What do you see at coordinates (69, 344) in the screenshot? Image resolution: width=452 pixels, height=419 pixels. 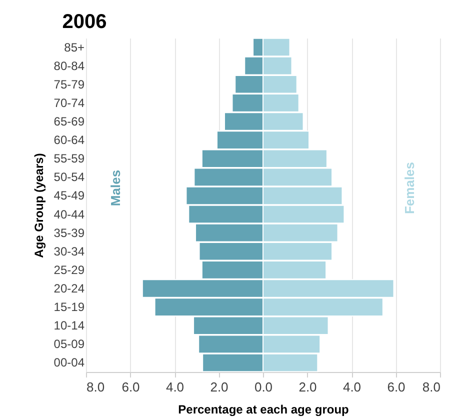 I see `y-tick-label: 05-09` at bounding box center [69, 344].